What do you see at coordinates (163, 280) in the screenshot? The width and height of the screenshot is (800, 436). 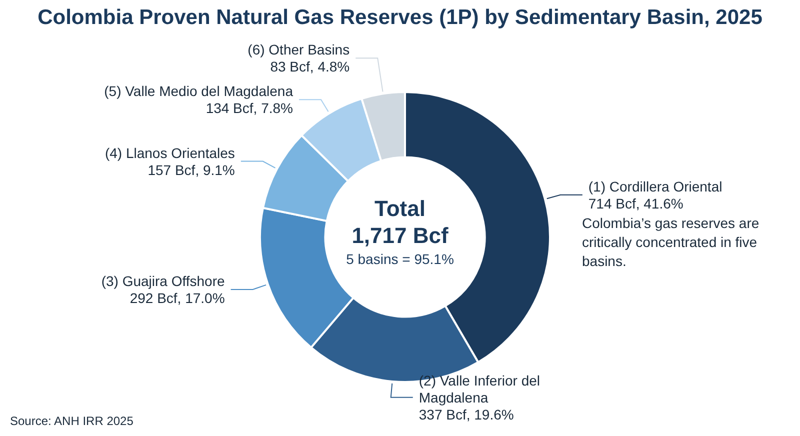 I see `slice-label: (3) Guajira Offshore` at bounding box center [163, 280].